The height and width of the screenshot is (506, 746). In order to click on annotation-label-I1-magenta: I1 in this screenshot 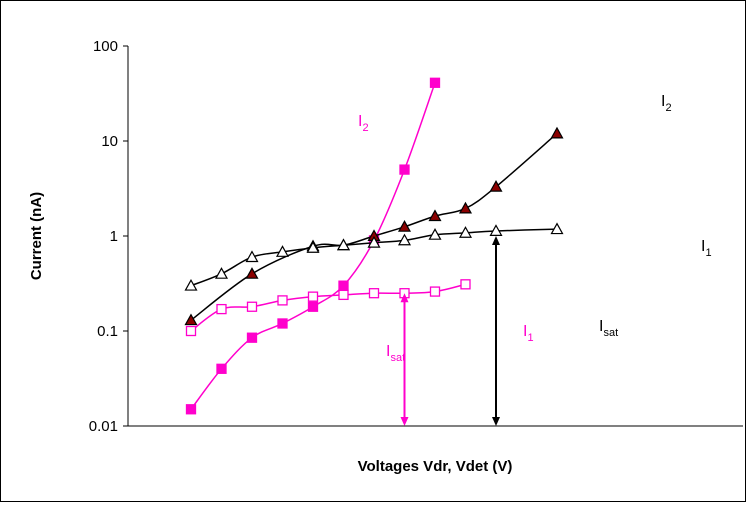, I will do `click(528, 333)`.